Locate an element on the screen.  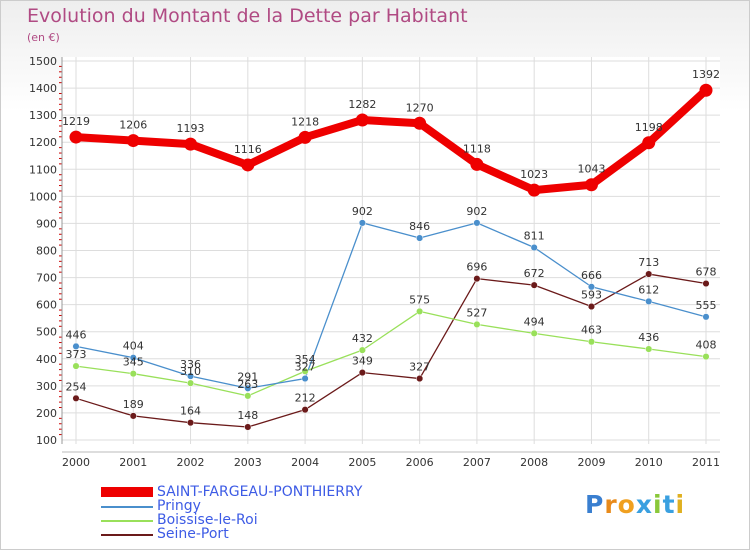
data-label: 349 is located at coordinates (362, 361).